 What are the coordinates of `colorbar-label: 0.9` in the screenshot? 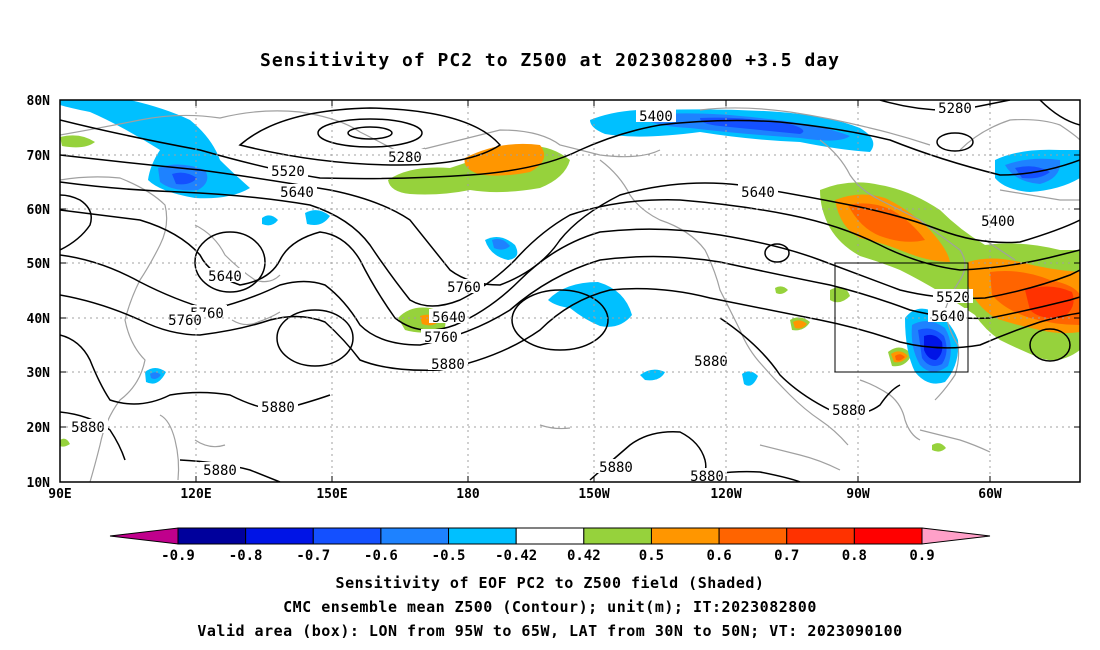 It's located at (921, 556).